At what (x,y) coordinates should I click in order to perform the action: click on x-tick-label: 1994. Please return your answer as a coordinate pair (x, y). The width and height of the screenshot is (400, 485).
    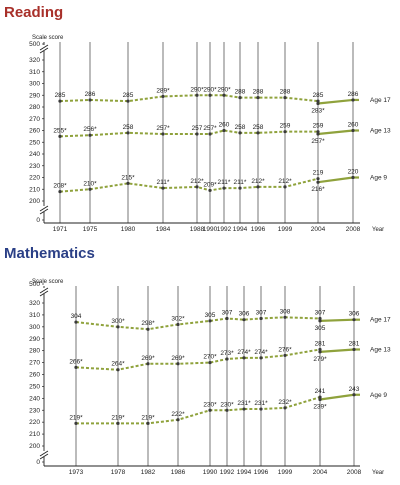
    Looking at the image, I should click on (240, 229).